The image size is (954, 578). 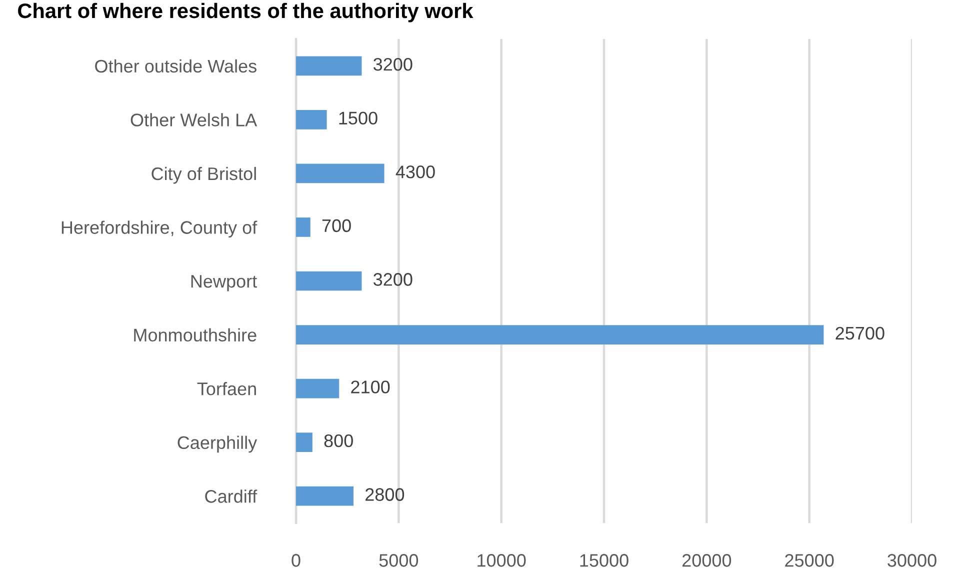 I want to click on data-label: 2800, so click(x=385, y=494).